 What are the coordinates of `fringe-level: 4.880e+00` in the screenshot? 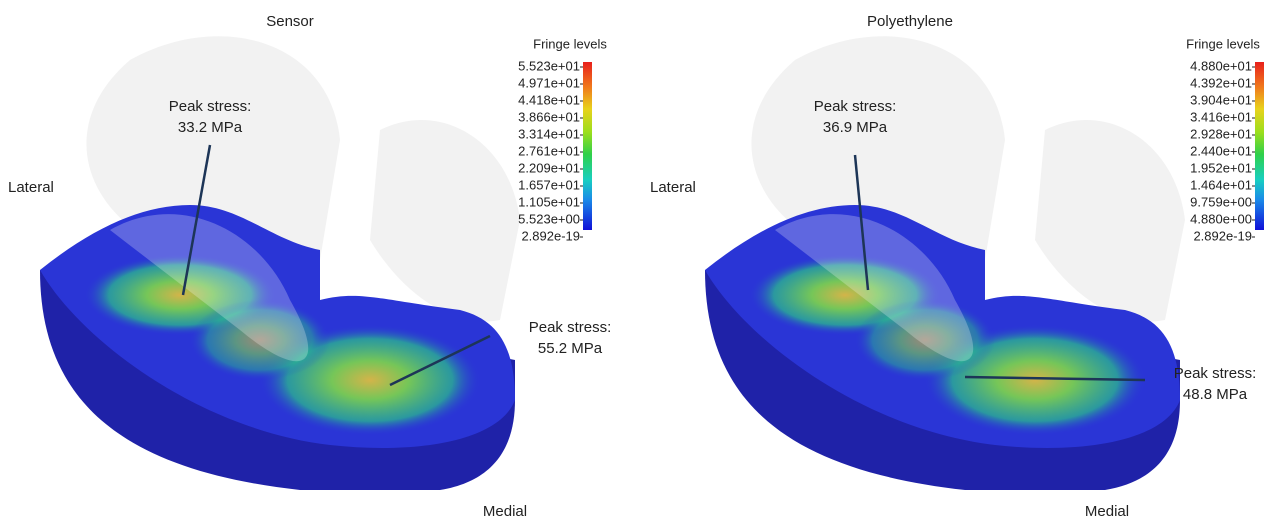 It's located at (1221, 218).